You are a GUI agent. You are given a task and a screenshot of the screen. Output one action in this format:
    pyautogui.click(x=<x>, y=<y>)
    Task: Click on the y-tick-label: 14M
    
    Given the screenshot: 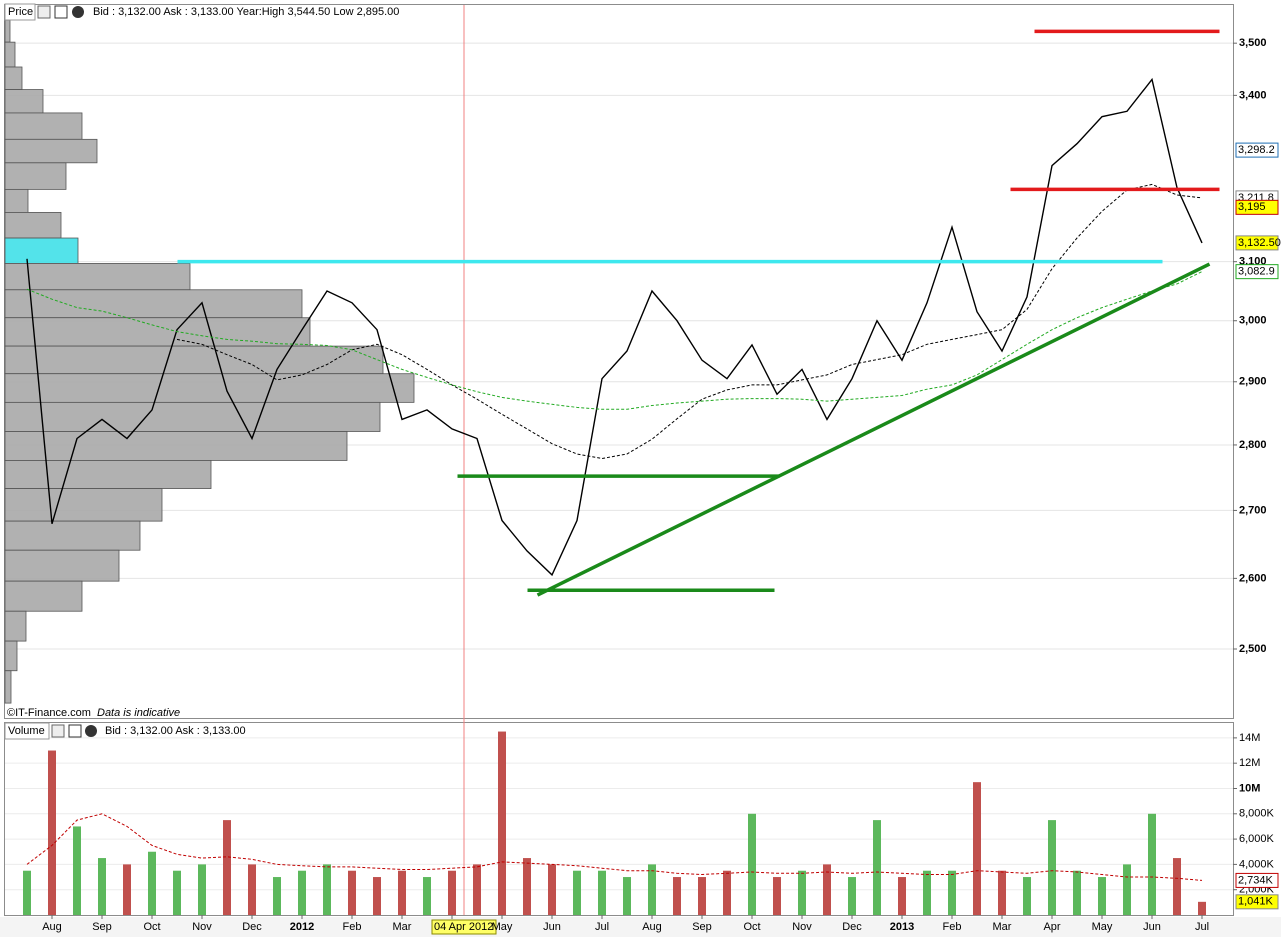 What is the action you would take?
    pyautogui.click(x=1249, y=738)
    